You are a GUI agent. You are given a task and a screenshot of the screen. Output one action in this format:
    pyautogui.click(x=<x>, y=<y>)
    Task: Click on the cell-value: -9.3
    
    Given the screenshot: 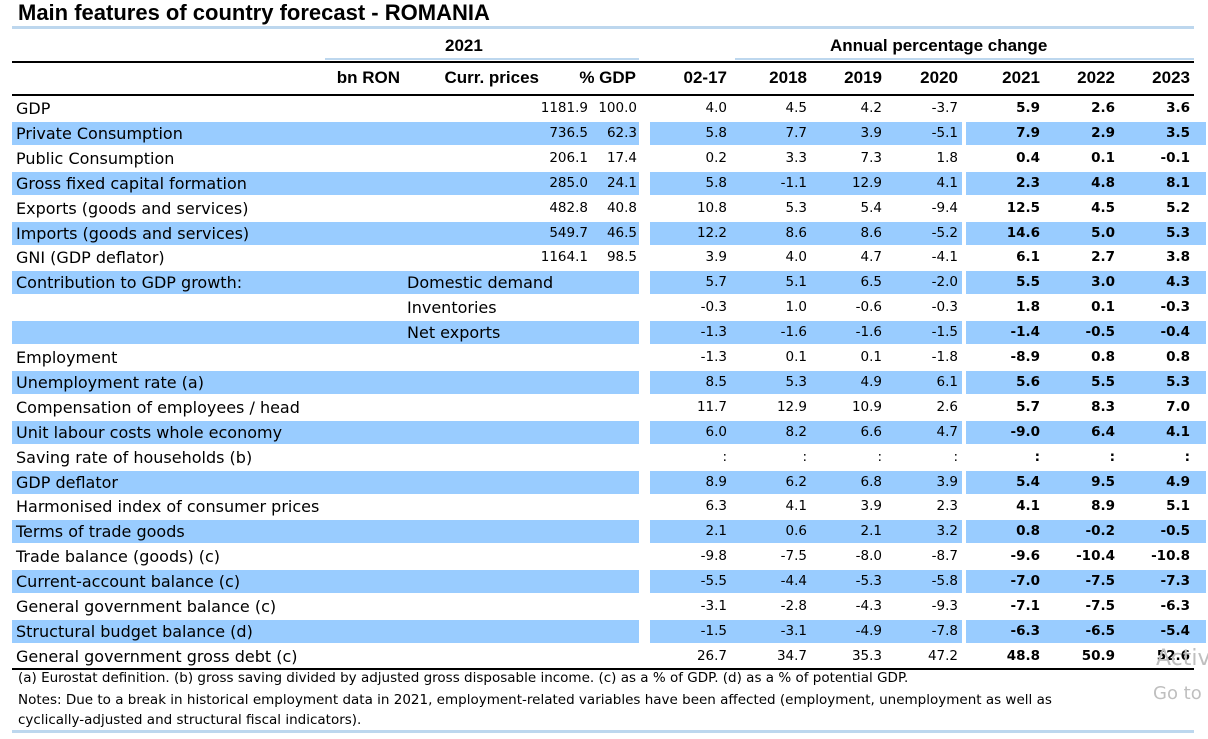 What is the action you would take?
    pyautogui.click(x=944, y=606)
    